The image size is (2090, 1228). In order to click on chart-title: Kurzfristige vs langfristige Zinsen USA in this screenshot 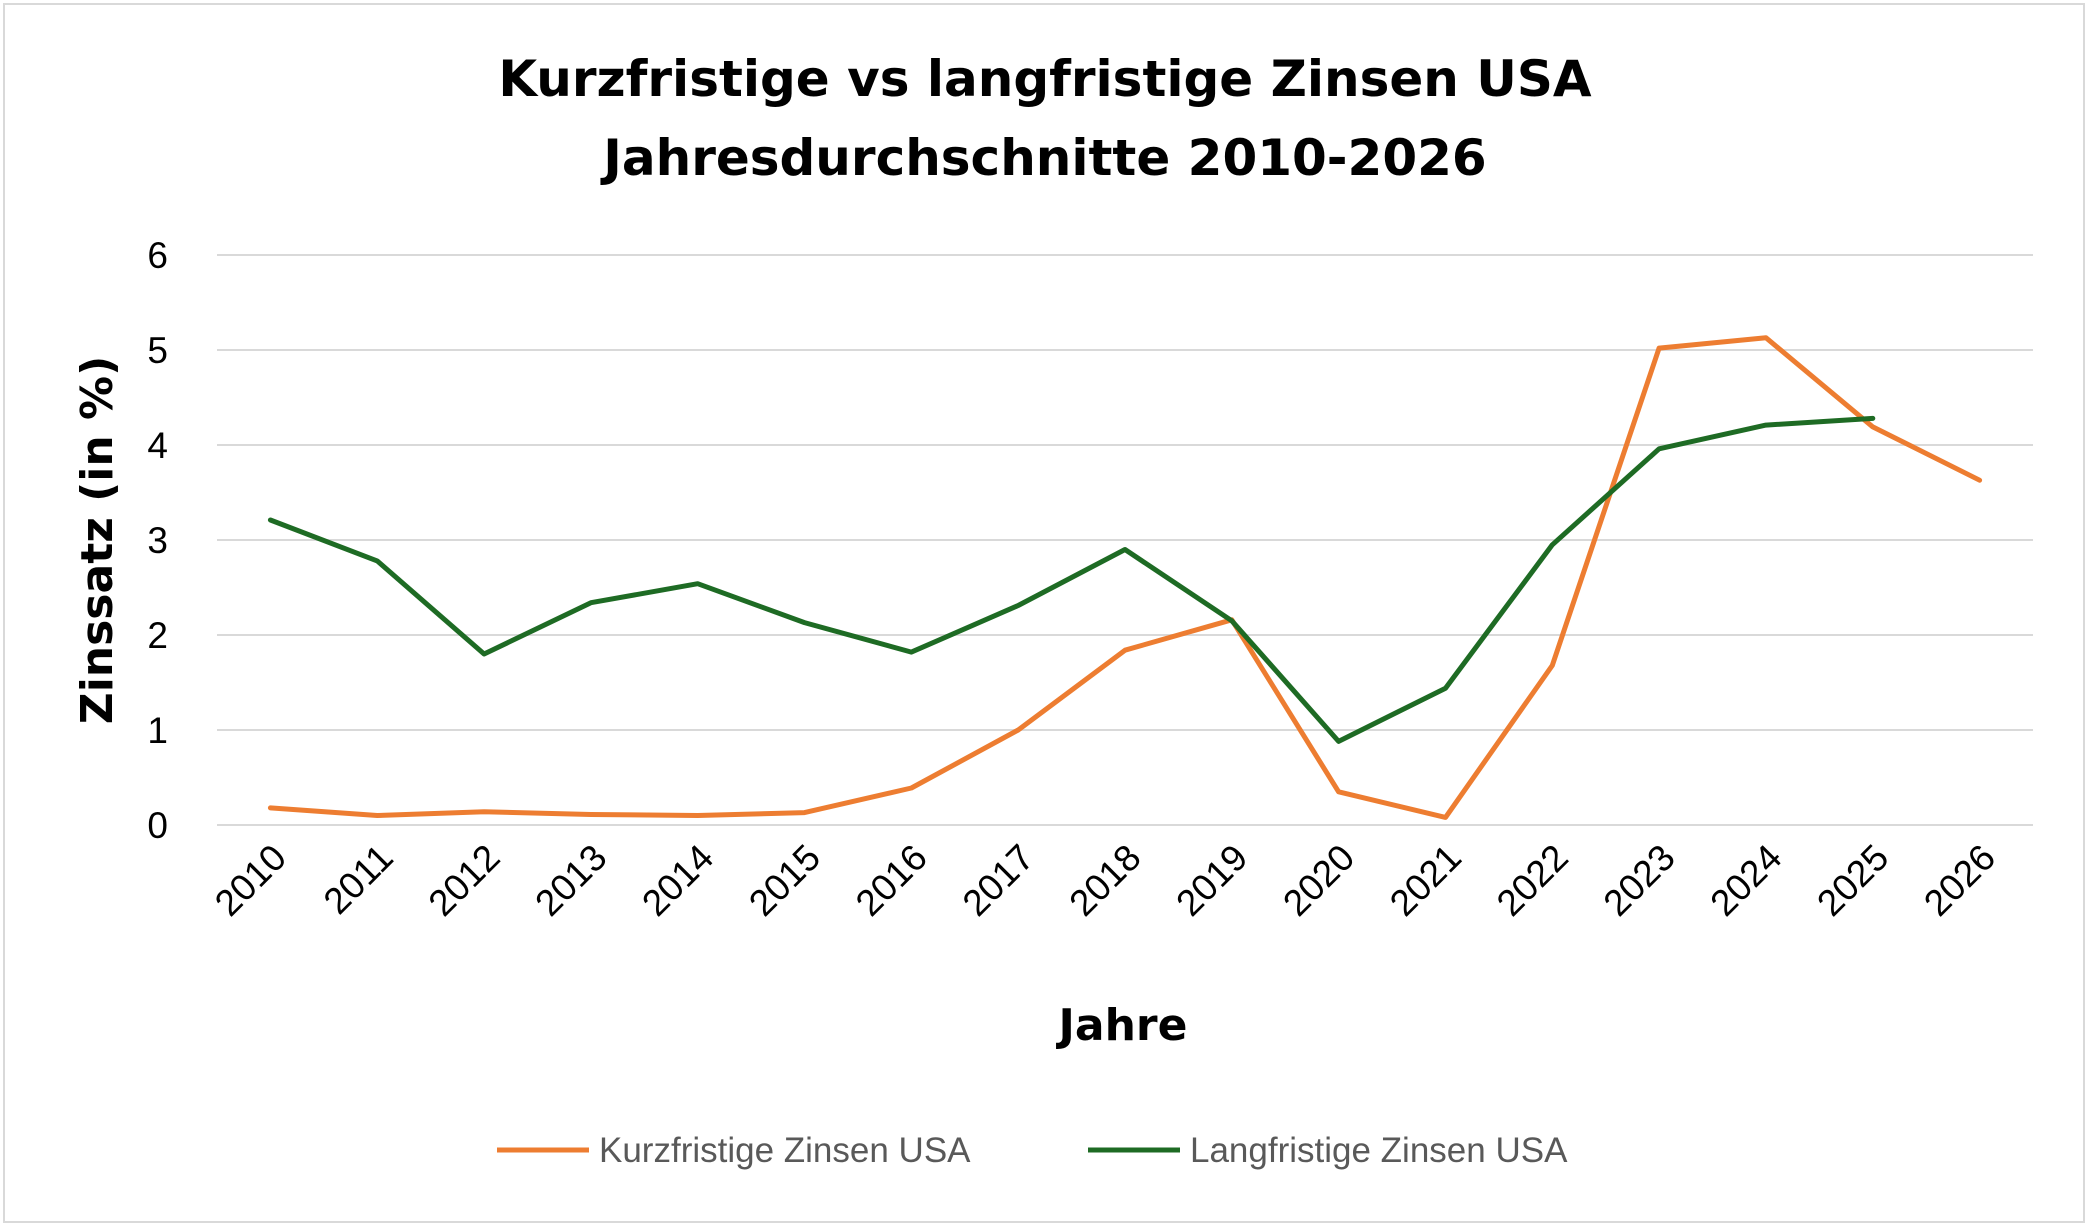, I will do `click(1044, 79)`.